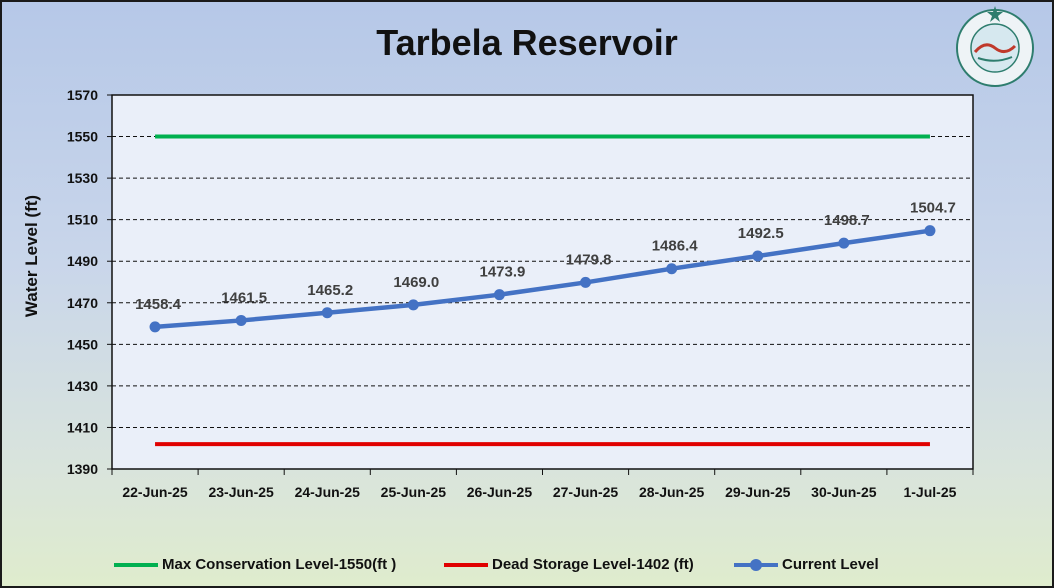  I want to click on y-tick-label: 1390, so click(82, 469).